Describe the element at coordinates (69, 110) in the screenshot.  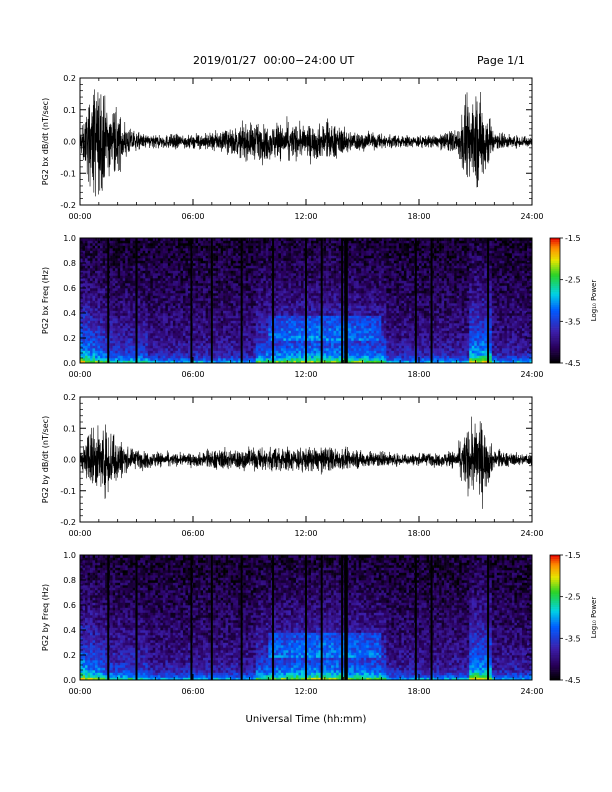
I see `y-tick-label: 0.1` at that location.